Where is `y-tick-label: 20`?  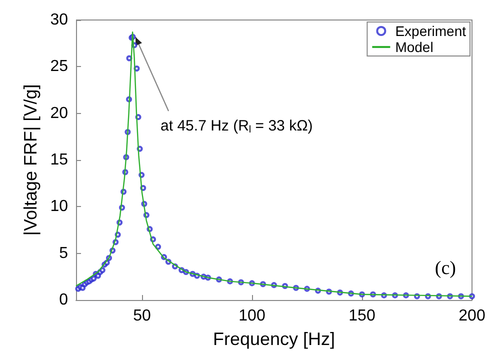 y-tick-label: 20 is located at coordinates (59, 113).